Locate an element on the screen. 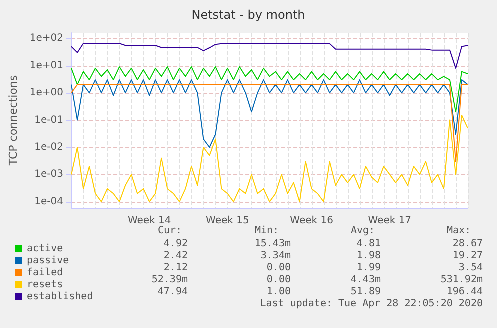 The image size is (497, 328). text: Min: is located at coordinates (267, 231).